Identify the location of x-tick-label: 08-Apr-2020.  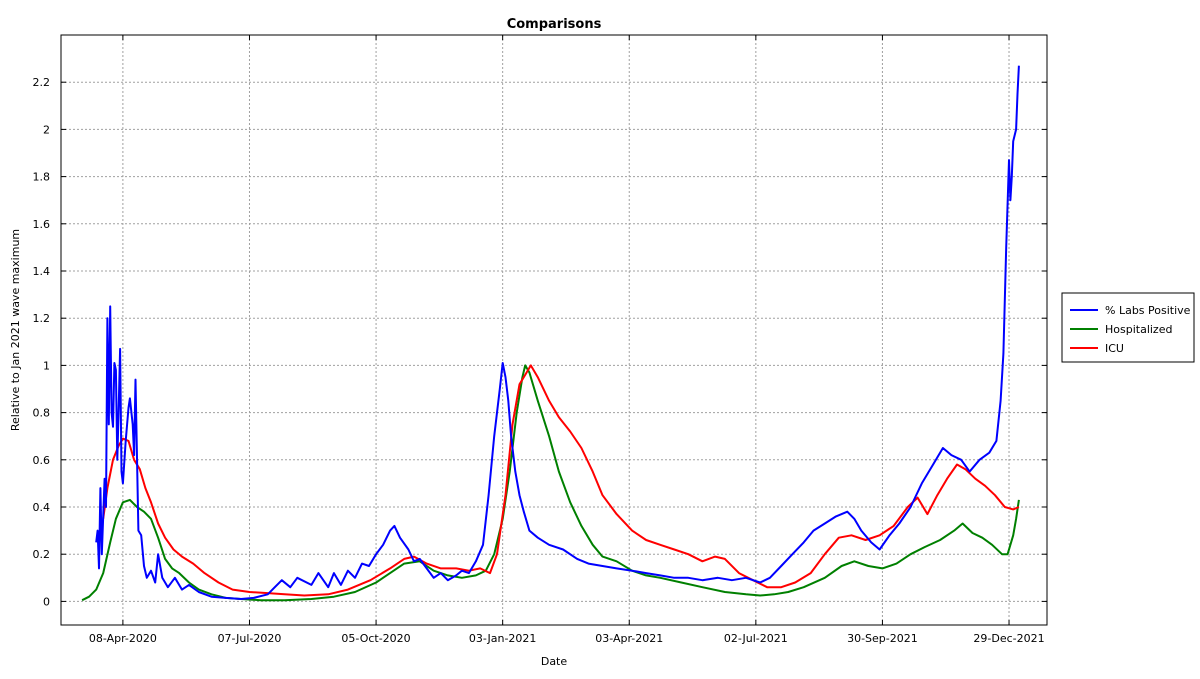
(123, 638).